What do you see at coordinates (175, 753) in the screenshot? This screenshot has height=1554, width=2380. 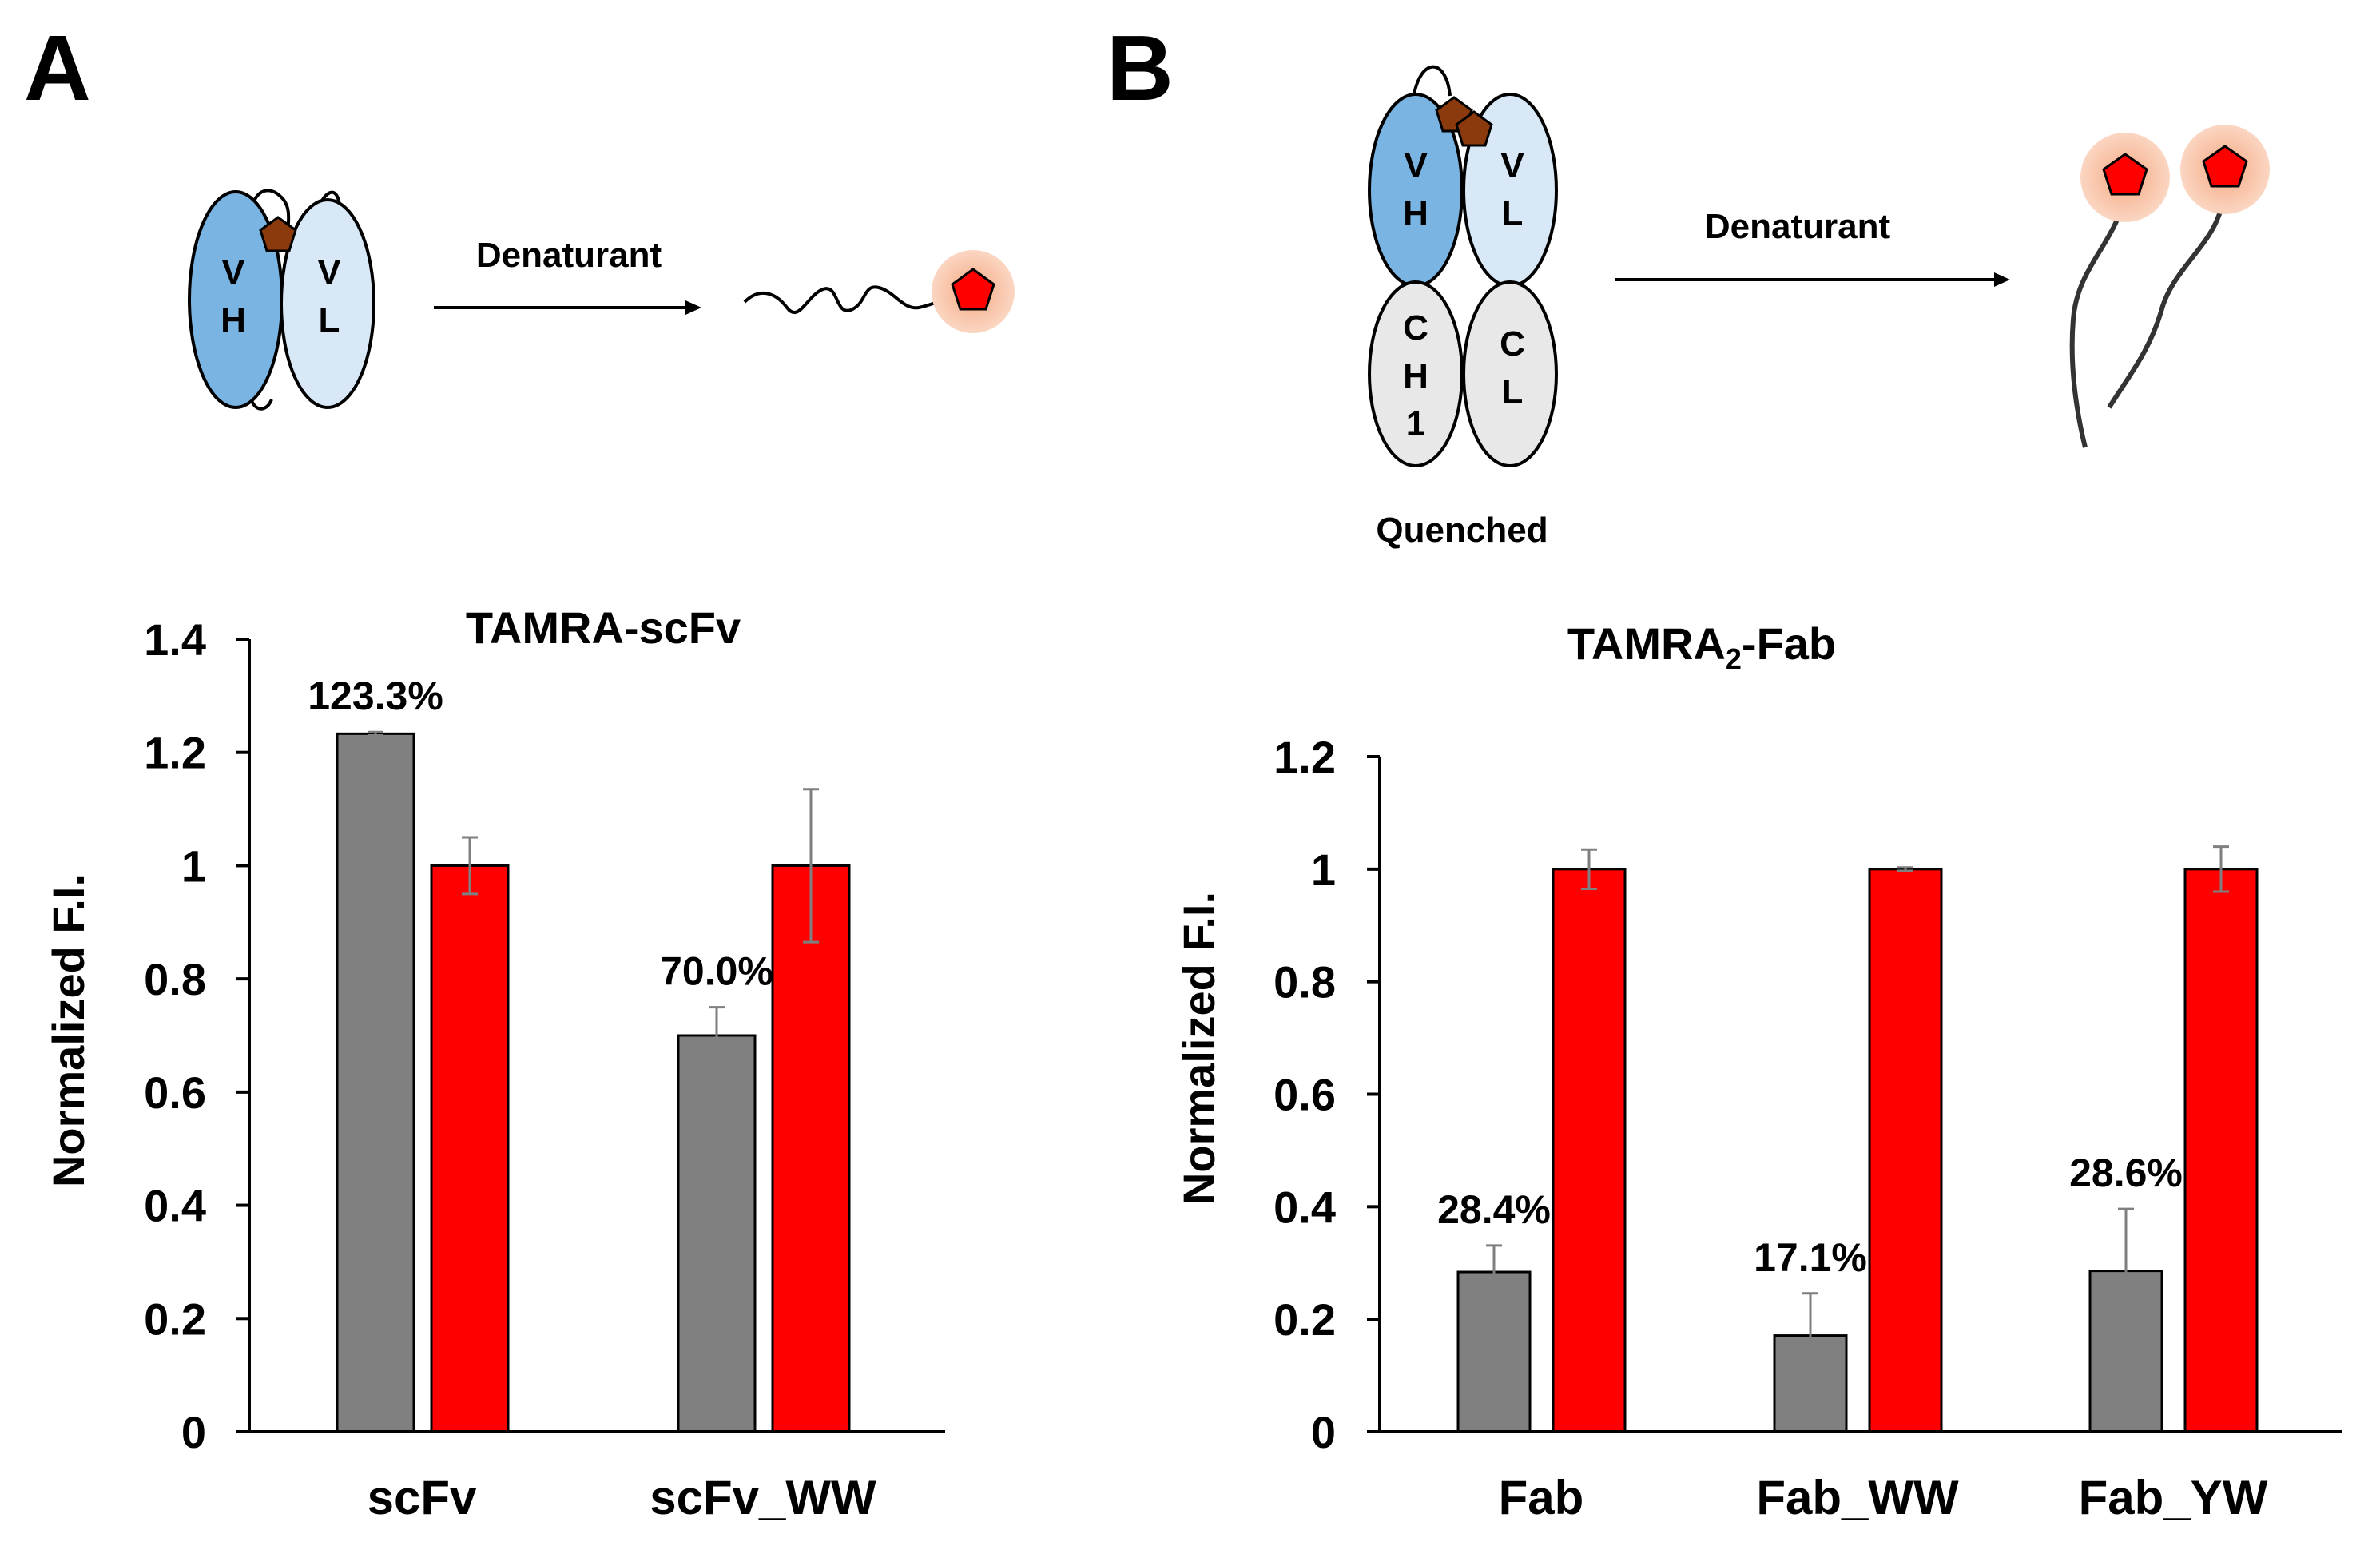 I see `chart-a-ytick-label: 1.2` at bounding box center [175, 753].